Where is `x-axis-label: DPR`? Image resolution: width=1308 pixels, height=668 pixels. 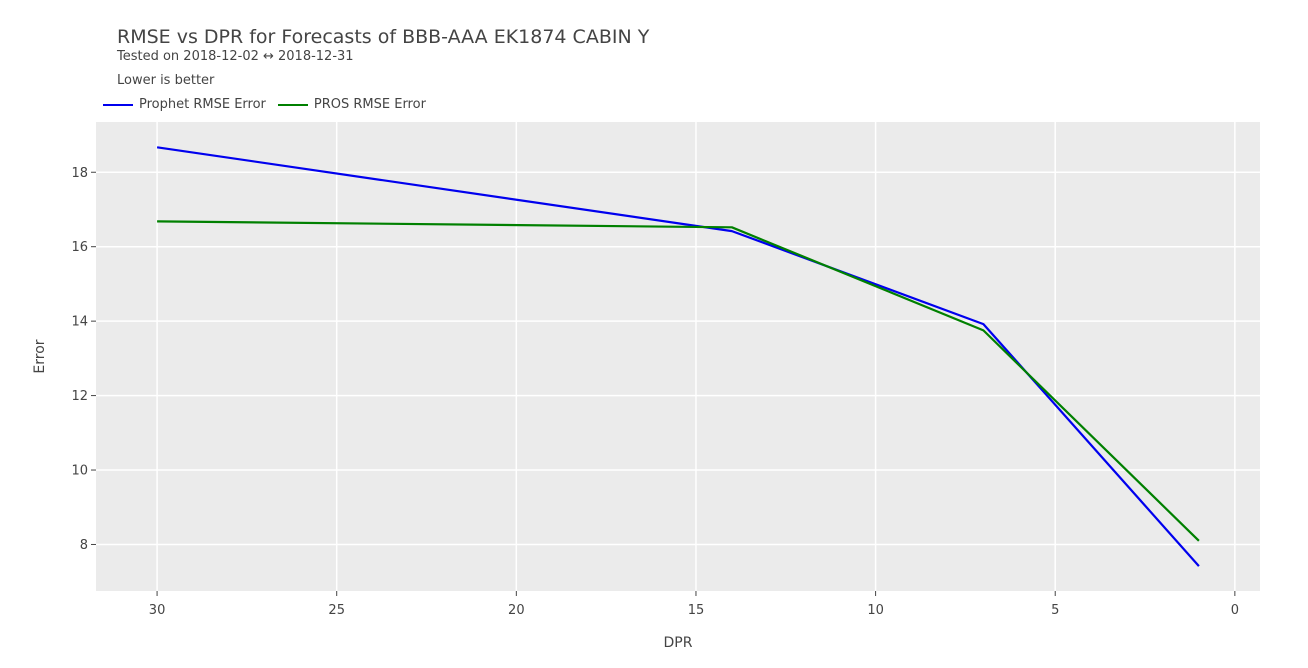
x-axis-label: DPR is located at coordinates (678, 643).